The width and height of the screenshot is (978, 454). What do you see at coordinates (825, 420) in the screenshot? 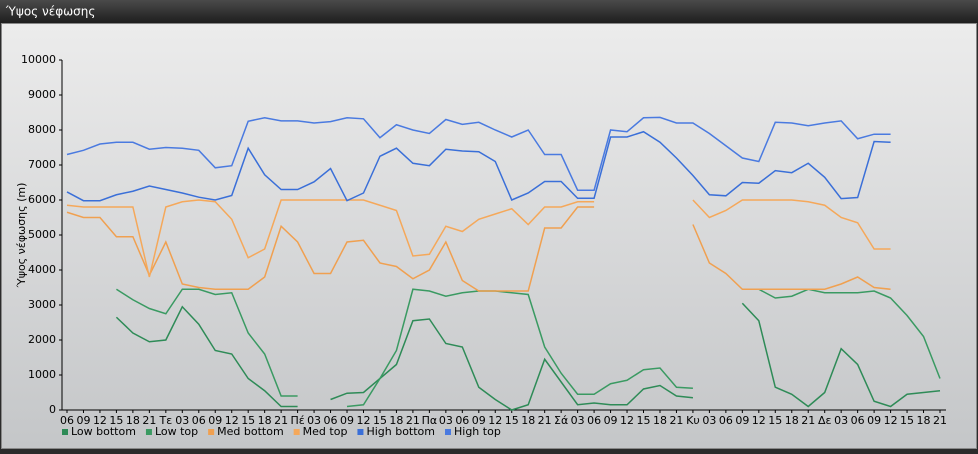
I see `x-tick-label: Δε` at bounding box center [825, 420].